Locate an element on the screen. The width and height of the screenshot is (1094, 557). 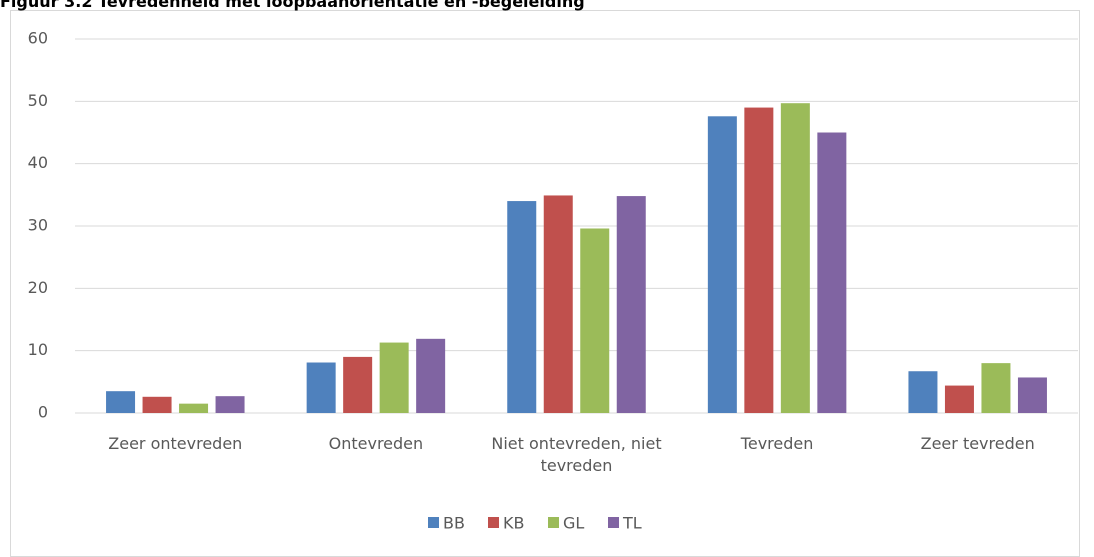
y-tick-label: 60 is located at coordinates (38, 38).